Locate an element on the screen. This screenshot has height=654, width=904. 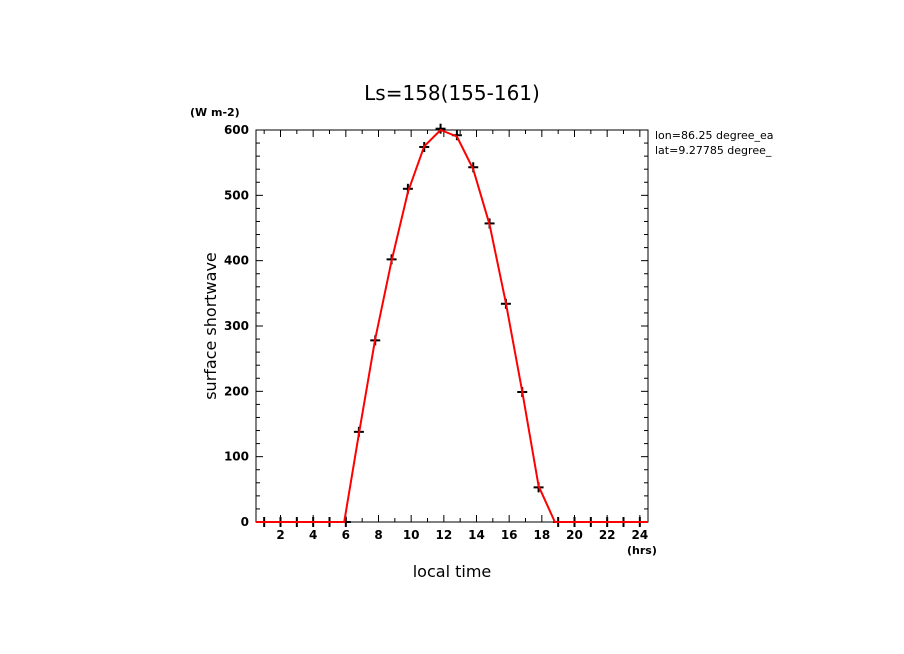
x-unit-label: (hrs) is located at coordinates (642, 550).